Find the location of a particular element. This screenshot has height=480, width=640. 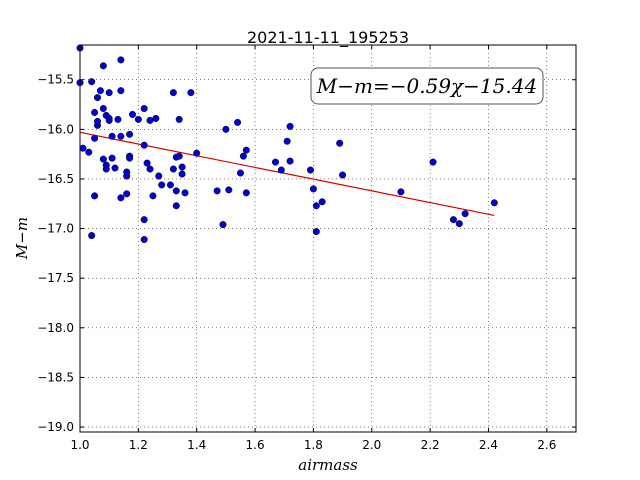

fit-equation-annotation: M−m=−0.59χ−15.44 is located at coordinates (427, 86).